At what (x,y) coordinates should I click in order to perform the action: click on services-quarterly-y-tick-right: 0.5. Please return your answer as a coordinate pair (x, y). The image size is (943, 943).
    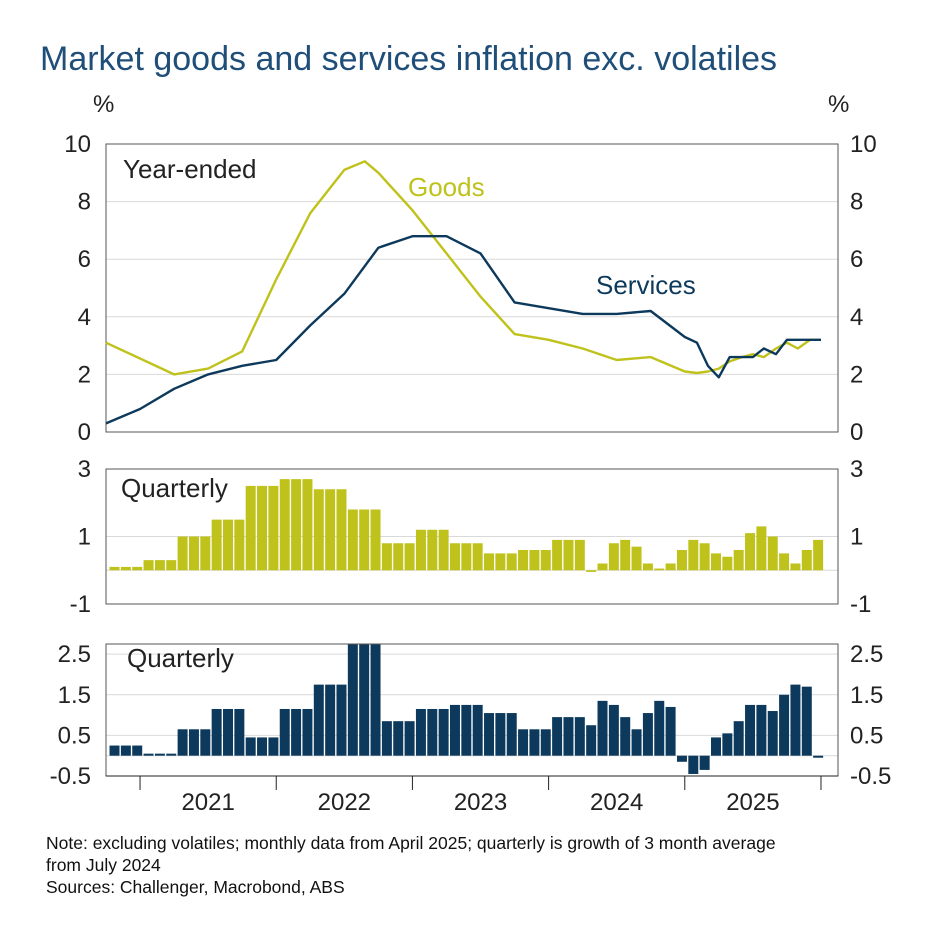
    Looking at the image, I should click on (866, 735).